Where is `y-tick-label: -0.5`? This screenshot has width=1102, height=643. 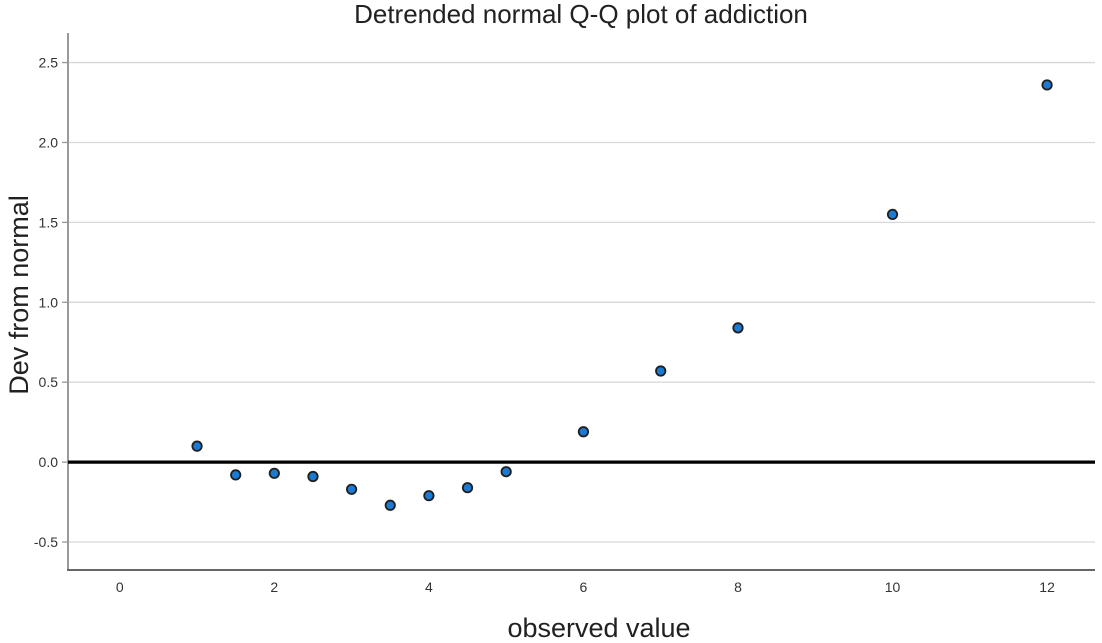 y-tick-label: -0.5 is located at coordinates (46, 542).